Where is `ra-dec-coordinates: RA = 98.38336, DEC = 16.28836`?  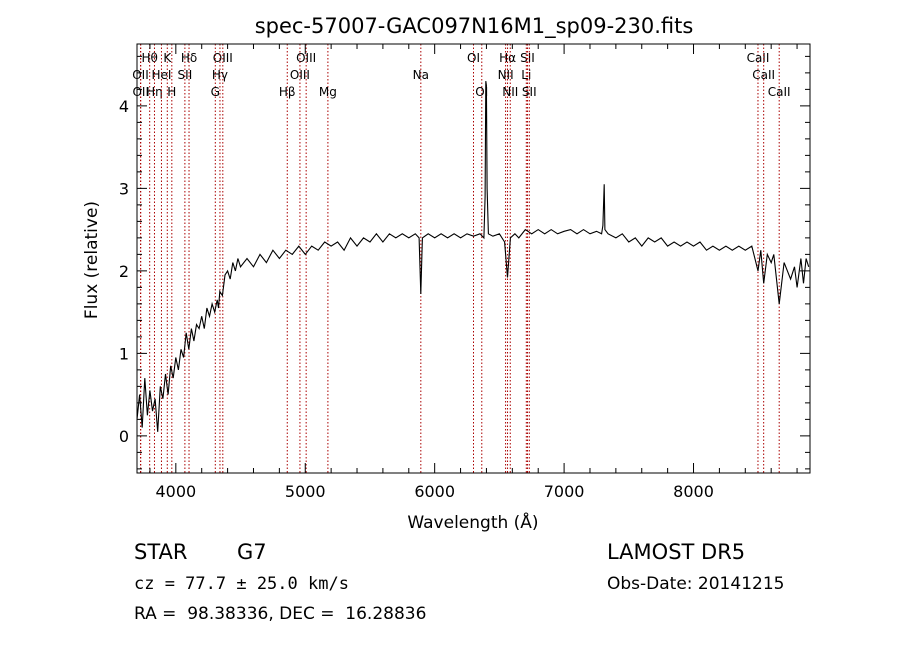
ra-dec-coordinates: RA = 98.38336, DEC = 16.28836 is located at coordinates (280, 614).